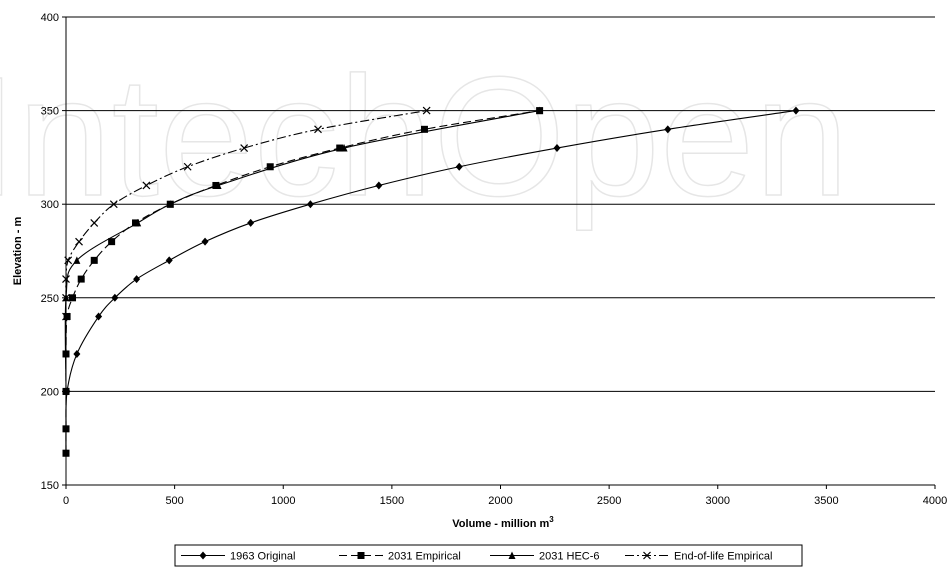  What do you see at coordinates (609, 501) in the screenshot?
I see `x-tick-label-2500: 2500` at bounding box center [609, 501].